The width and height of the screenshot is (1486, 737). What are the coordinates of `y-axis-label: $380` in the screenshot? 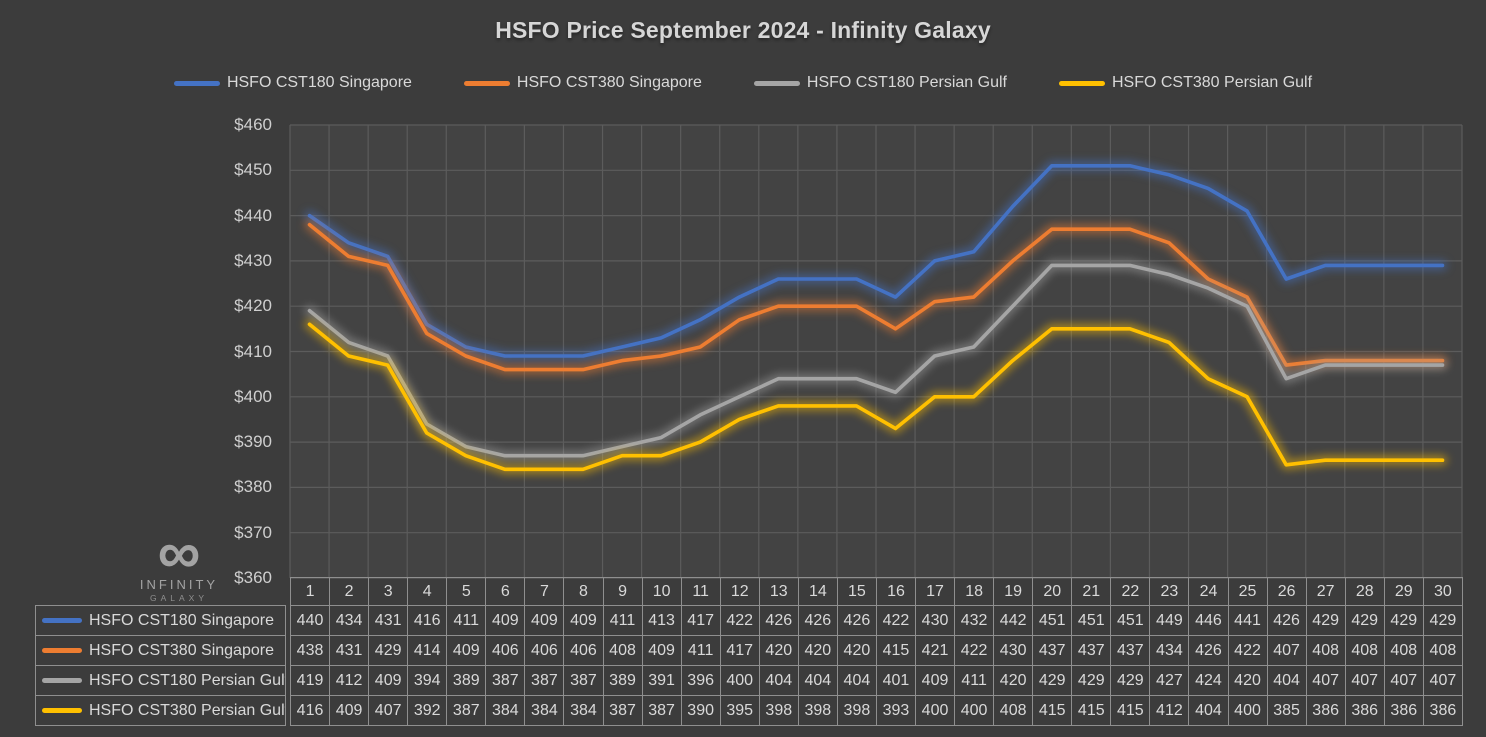 It's located at (253, 487).